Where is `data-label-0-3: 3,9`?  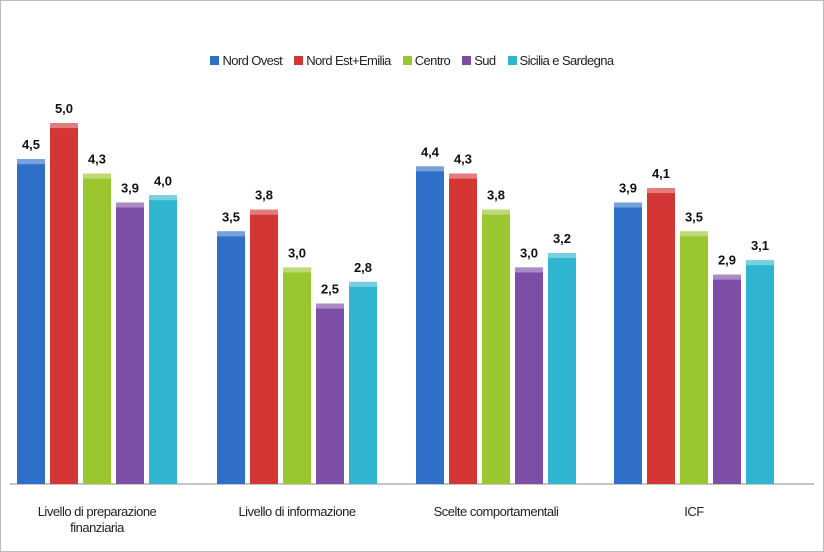
data-label-0-3: 3,9 is located at coordinates (130, 187).